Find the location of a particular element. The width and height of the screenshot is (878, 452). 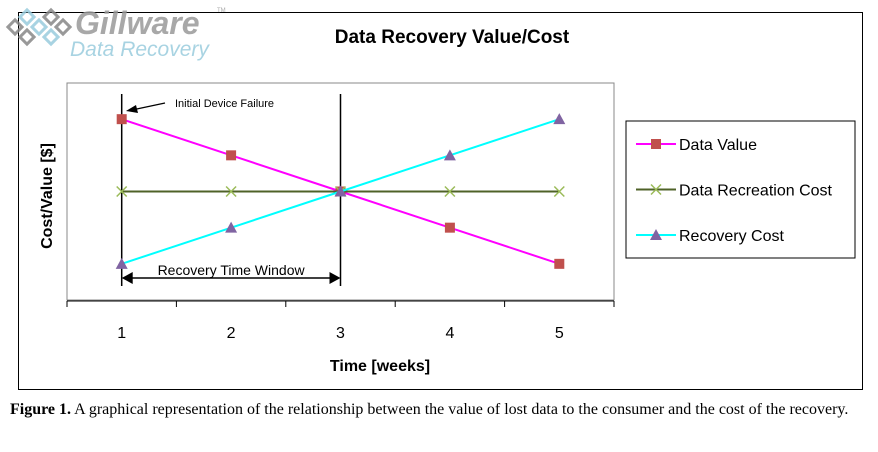

x-tick-label: 4 is located at coordinates (449, 333).